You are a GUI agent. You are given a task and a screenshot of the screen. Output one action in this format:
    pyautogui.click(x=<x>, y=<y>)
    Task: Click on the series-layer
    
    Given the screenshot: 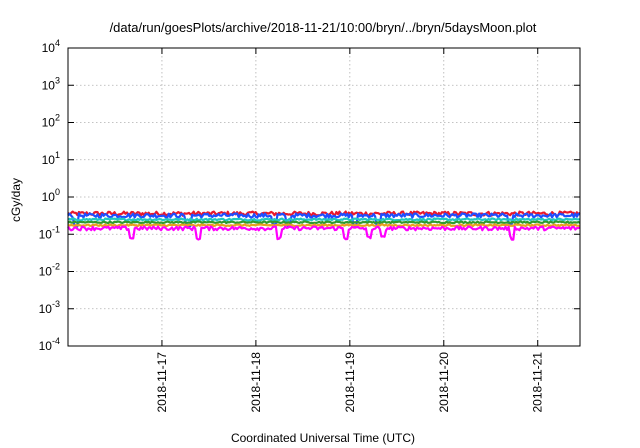 What is the action you would take?
    pyautogui.click(x=324, y=225)
    